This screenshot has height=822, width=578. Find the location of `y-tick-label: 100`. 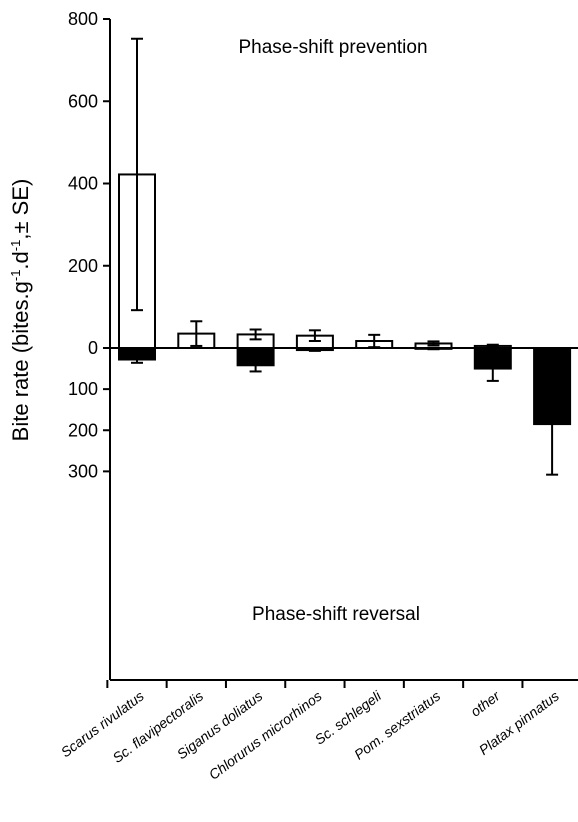

y-tick-label: 100 is located at coordinates (83, 389).